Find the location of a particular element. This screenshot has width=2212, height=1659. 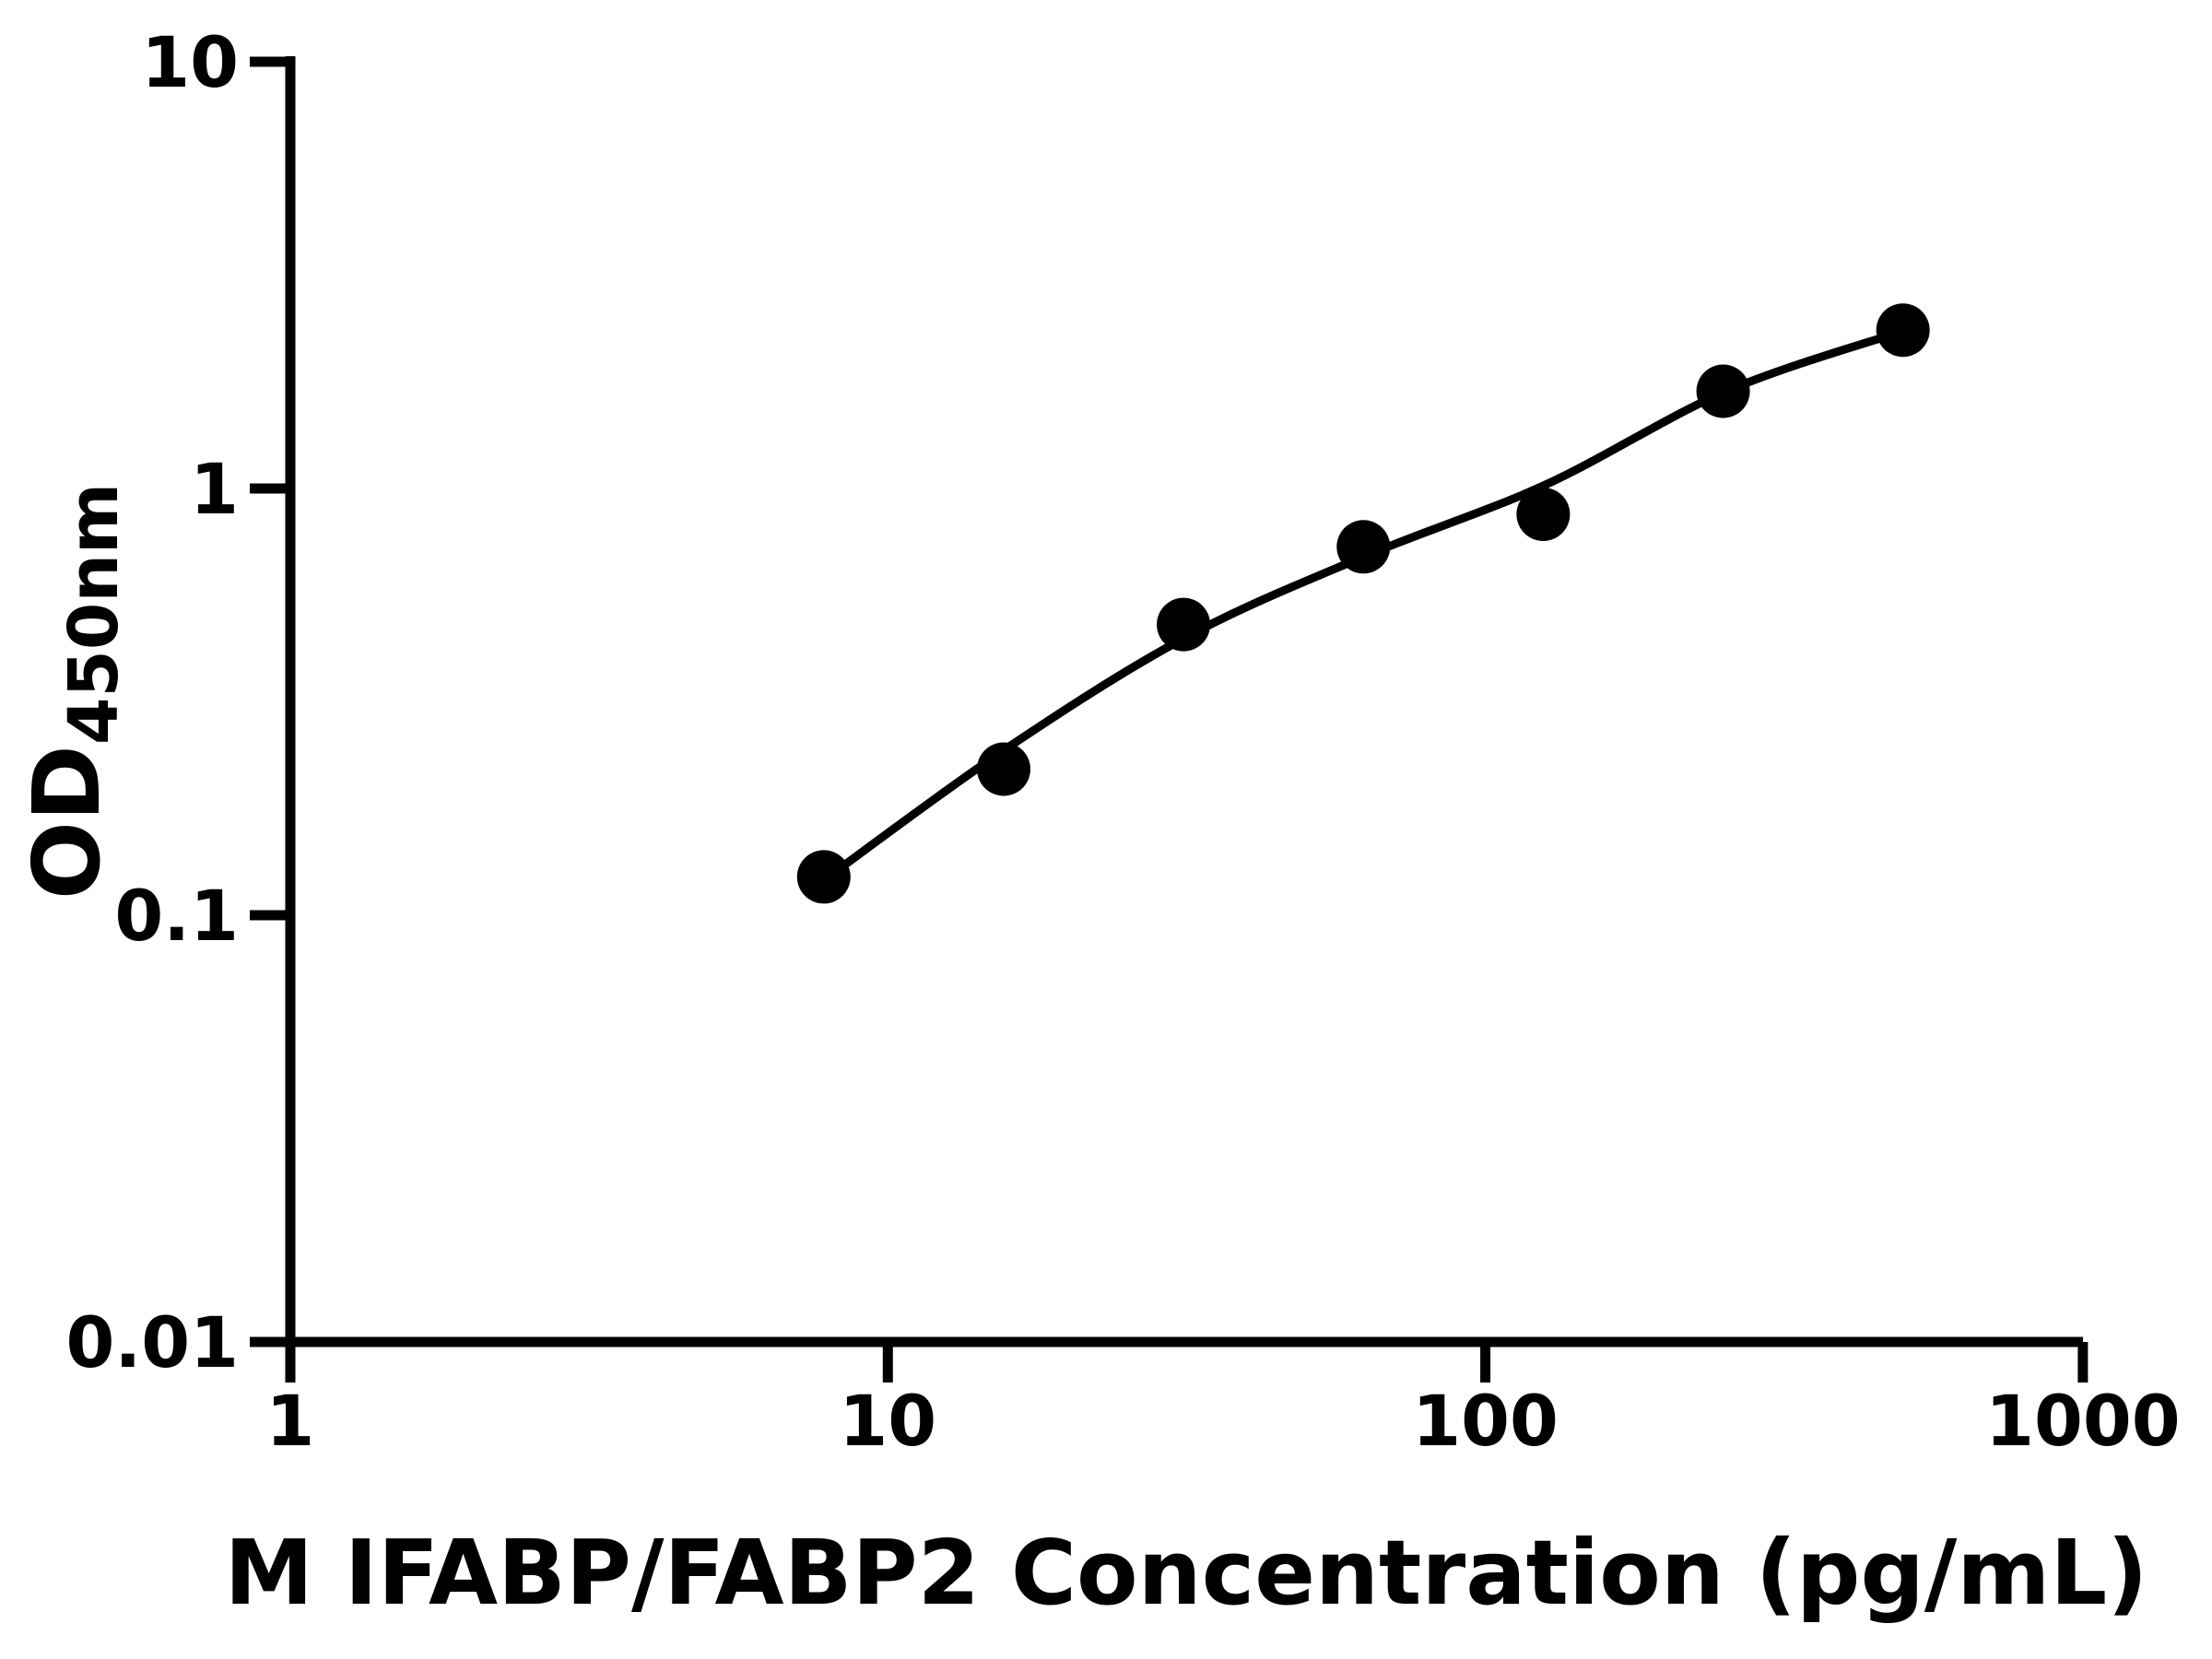

y-axis-tick-labels: 0.01 0.1 1 10 is located at coordinates (152, 702).